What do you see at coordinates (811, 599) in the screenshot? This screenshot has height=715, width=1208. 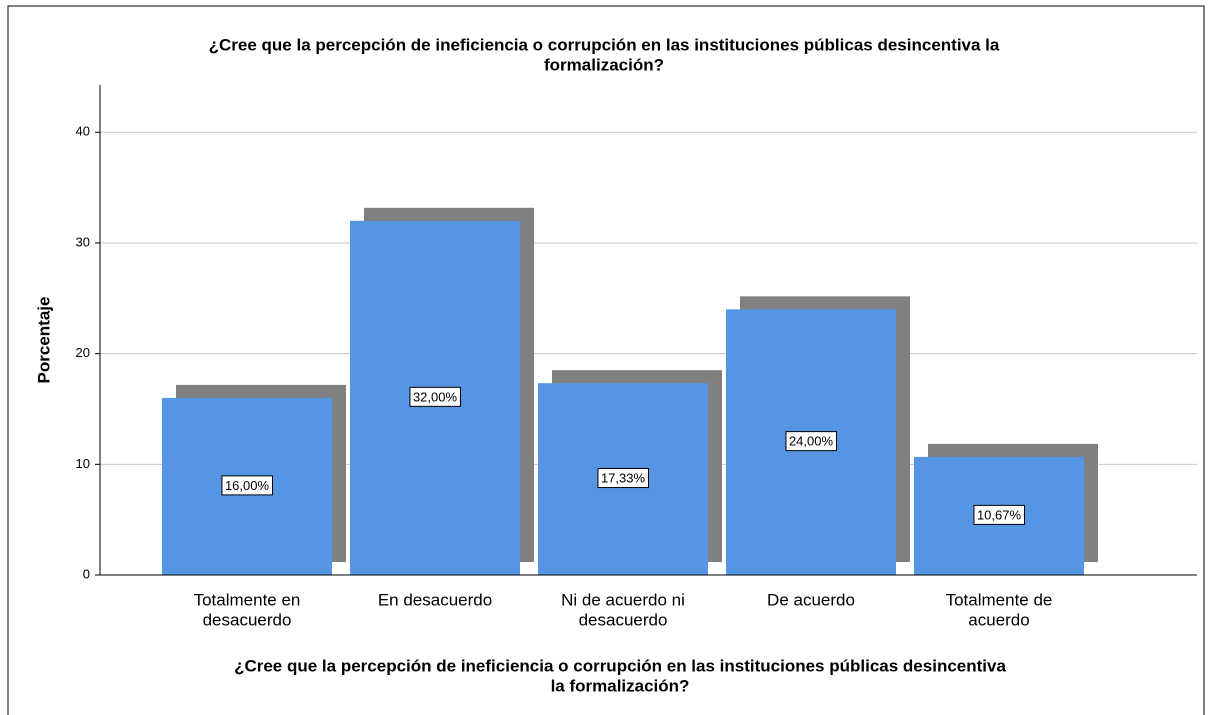 I see `x-tick-label: De acuerdo` at bounding box center [811, 599].